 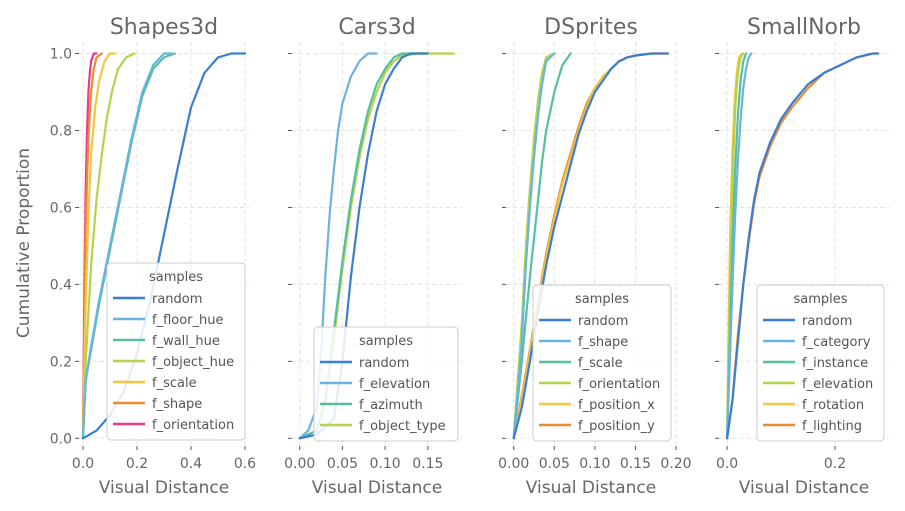 I want to click on panel-title: Shapes3d, so click(x=164, y=27).